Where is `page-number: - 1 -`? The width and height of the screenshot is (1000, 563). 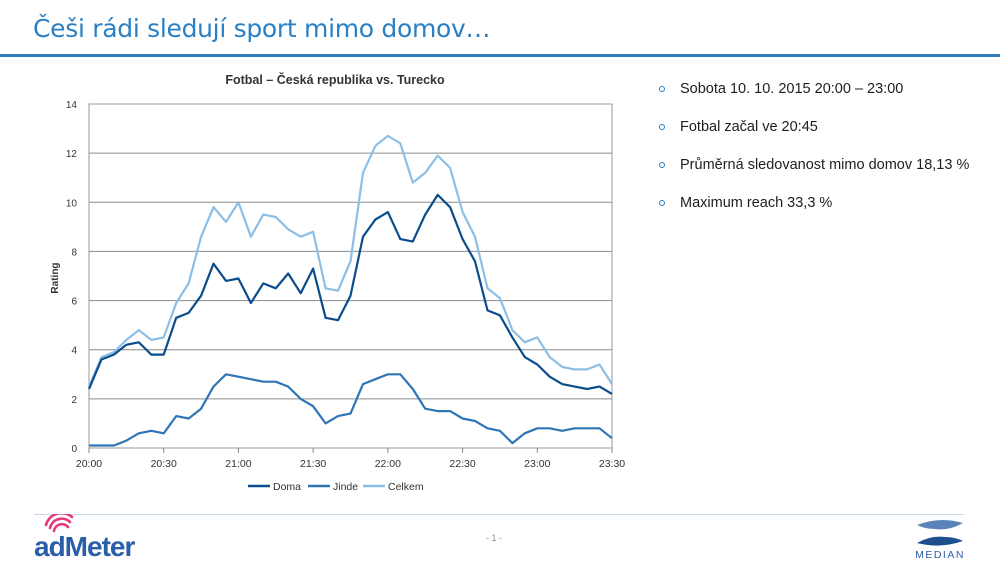 page-number: - 1 - is located at coordinates (494, 538).